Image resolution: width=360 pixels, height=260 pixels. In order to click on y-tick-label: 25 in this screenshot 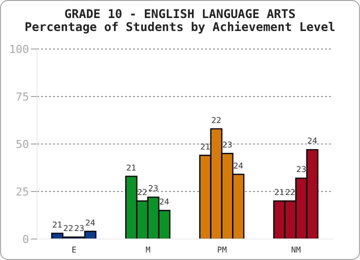, I will do `click(22, 191)`.